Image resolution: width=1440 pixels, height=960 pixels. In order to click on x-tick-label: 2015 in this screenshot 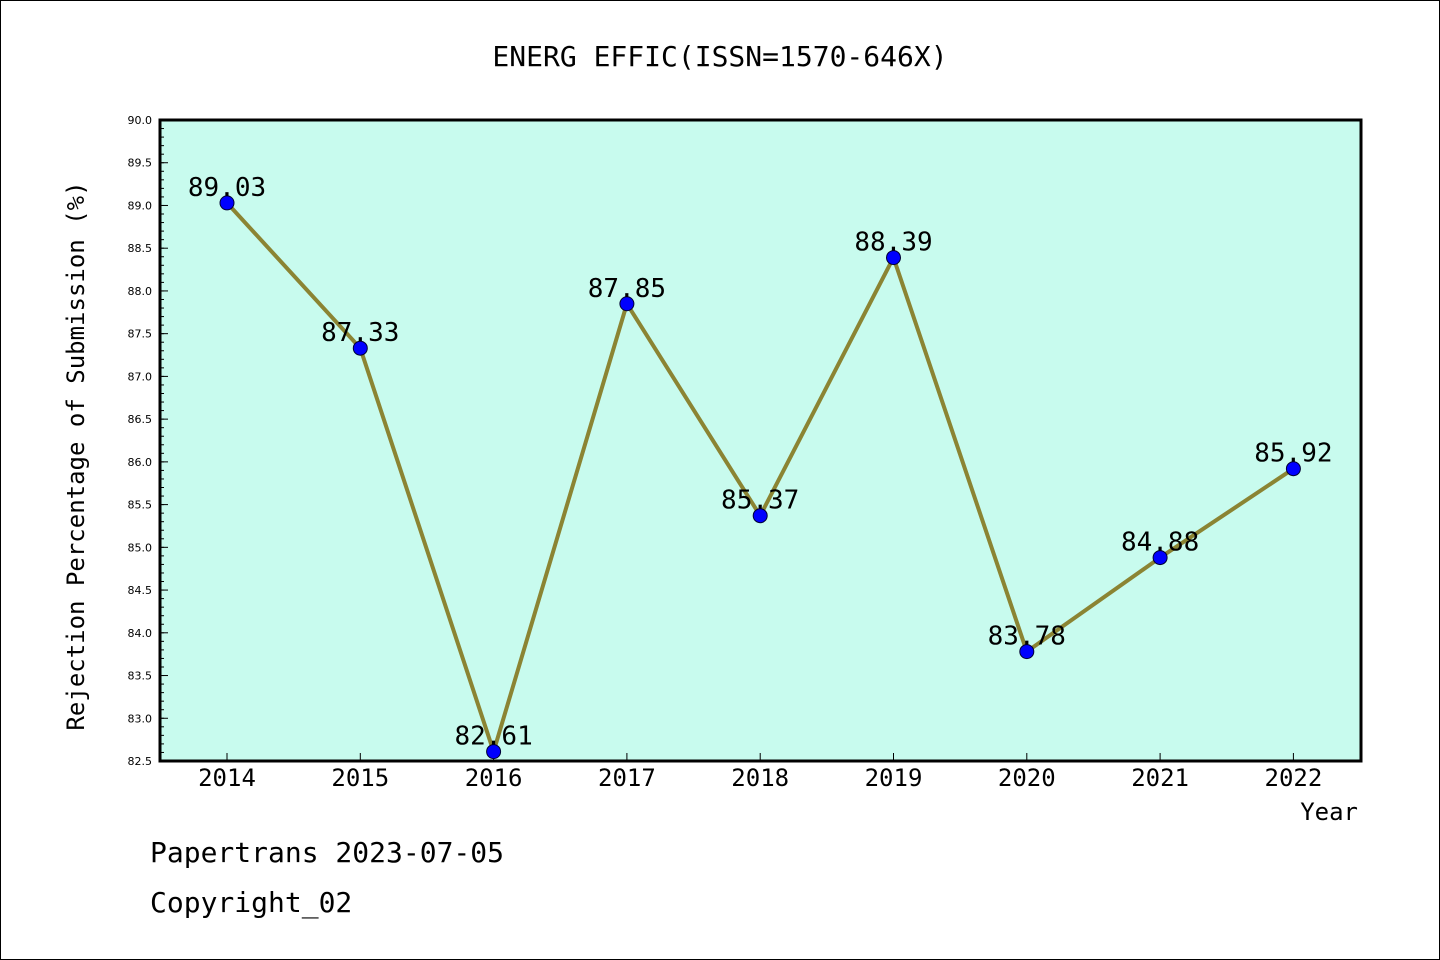, I will do `click(360, 778)`.